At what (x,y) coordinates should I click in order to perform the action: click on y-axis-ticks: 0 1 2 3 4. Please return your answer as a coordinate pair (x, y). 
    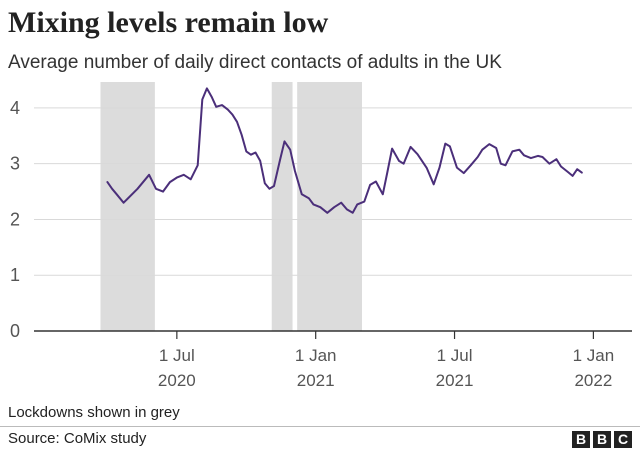
    Looking at the image, I should click on (15, 219).